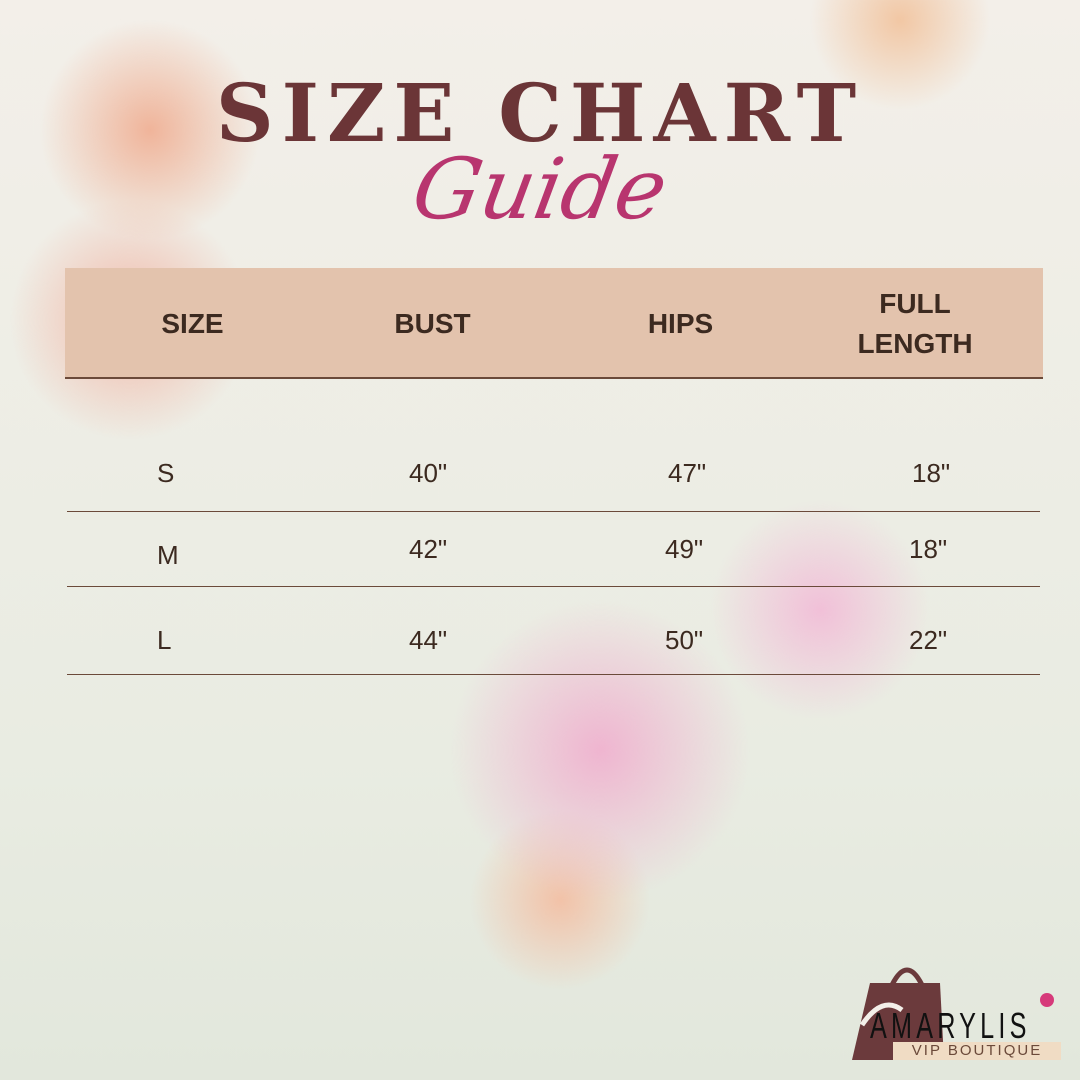 Image resolution: width=1080 pixels, height=1080 pixels. I want to click on bust-cell: 42", so click(428, 549).